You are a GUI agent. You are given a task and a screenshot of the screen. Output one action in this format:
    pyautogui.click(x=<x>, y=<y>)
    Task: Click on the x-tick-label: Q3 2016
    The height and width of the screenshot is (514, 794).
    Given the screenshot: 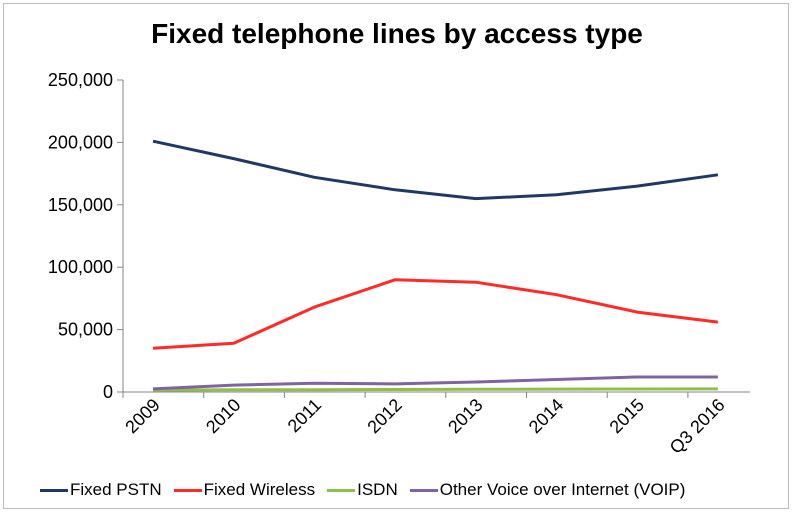 What is the action you would take?
    pyautogui.click(x=697, y=426)
    